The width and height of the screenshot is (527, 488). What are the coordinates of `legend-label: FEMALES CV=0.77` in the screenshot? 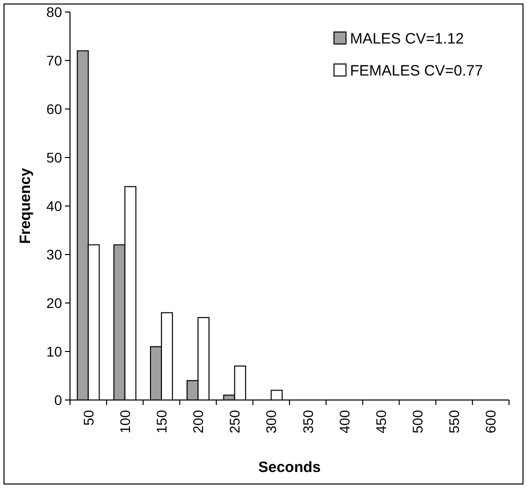 It's located at (416, 71).